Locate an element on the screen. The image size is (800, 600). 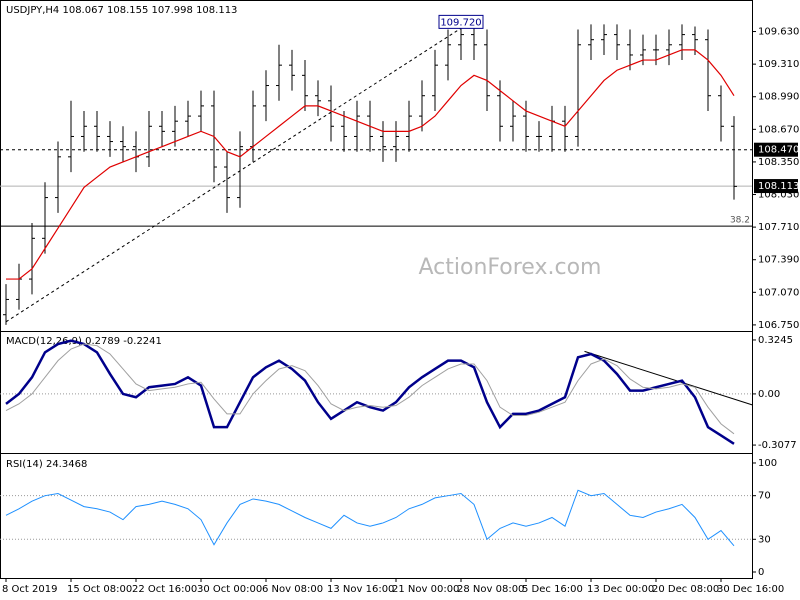
y-tick-label: 107.070 is located at coordinates (778, 292).